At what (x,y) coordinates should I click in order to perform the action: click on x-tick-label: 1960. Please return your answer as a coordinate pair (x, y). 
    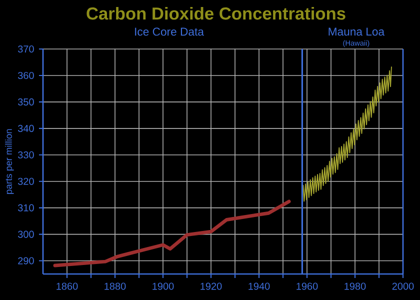
    Looking at the image, I should click on (307, 286).